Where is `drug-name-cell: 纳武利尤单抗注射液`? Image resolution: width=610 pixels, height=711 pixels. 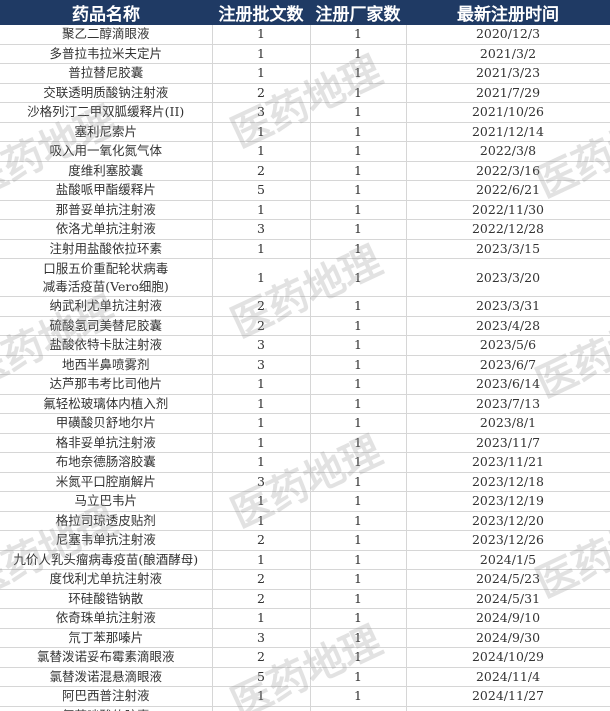 drug-name-cell: 纳武利尤单抗注射液 is located at coordinates (106, 306).